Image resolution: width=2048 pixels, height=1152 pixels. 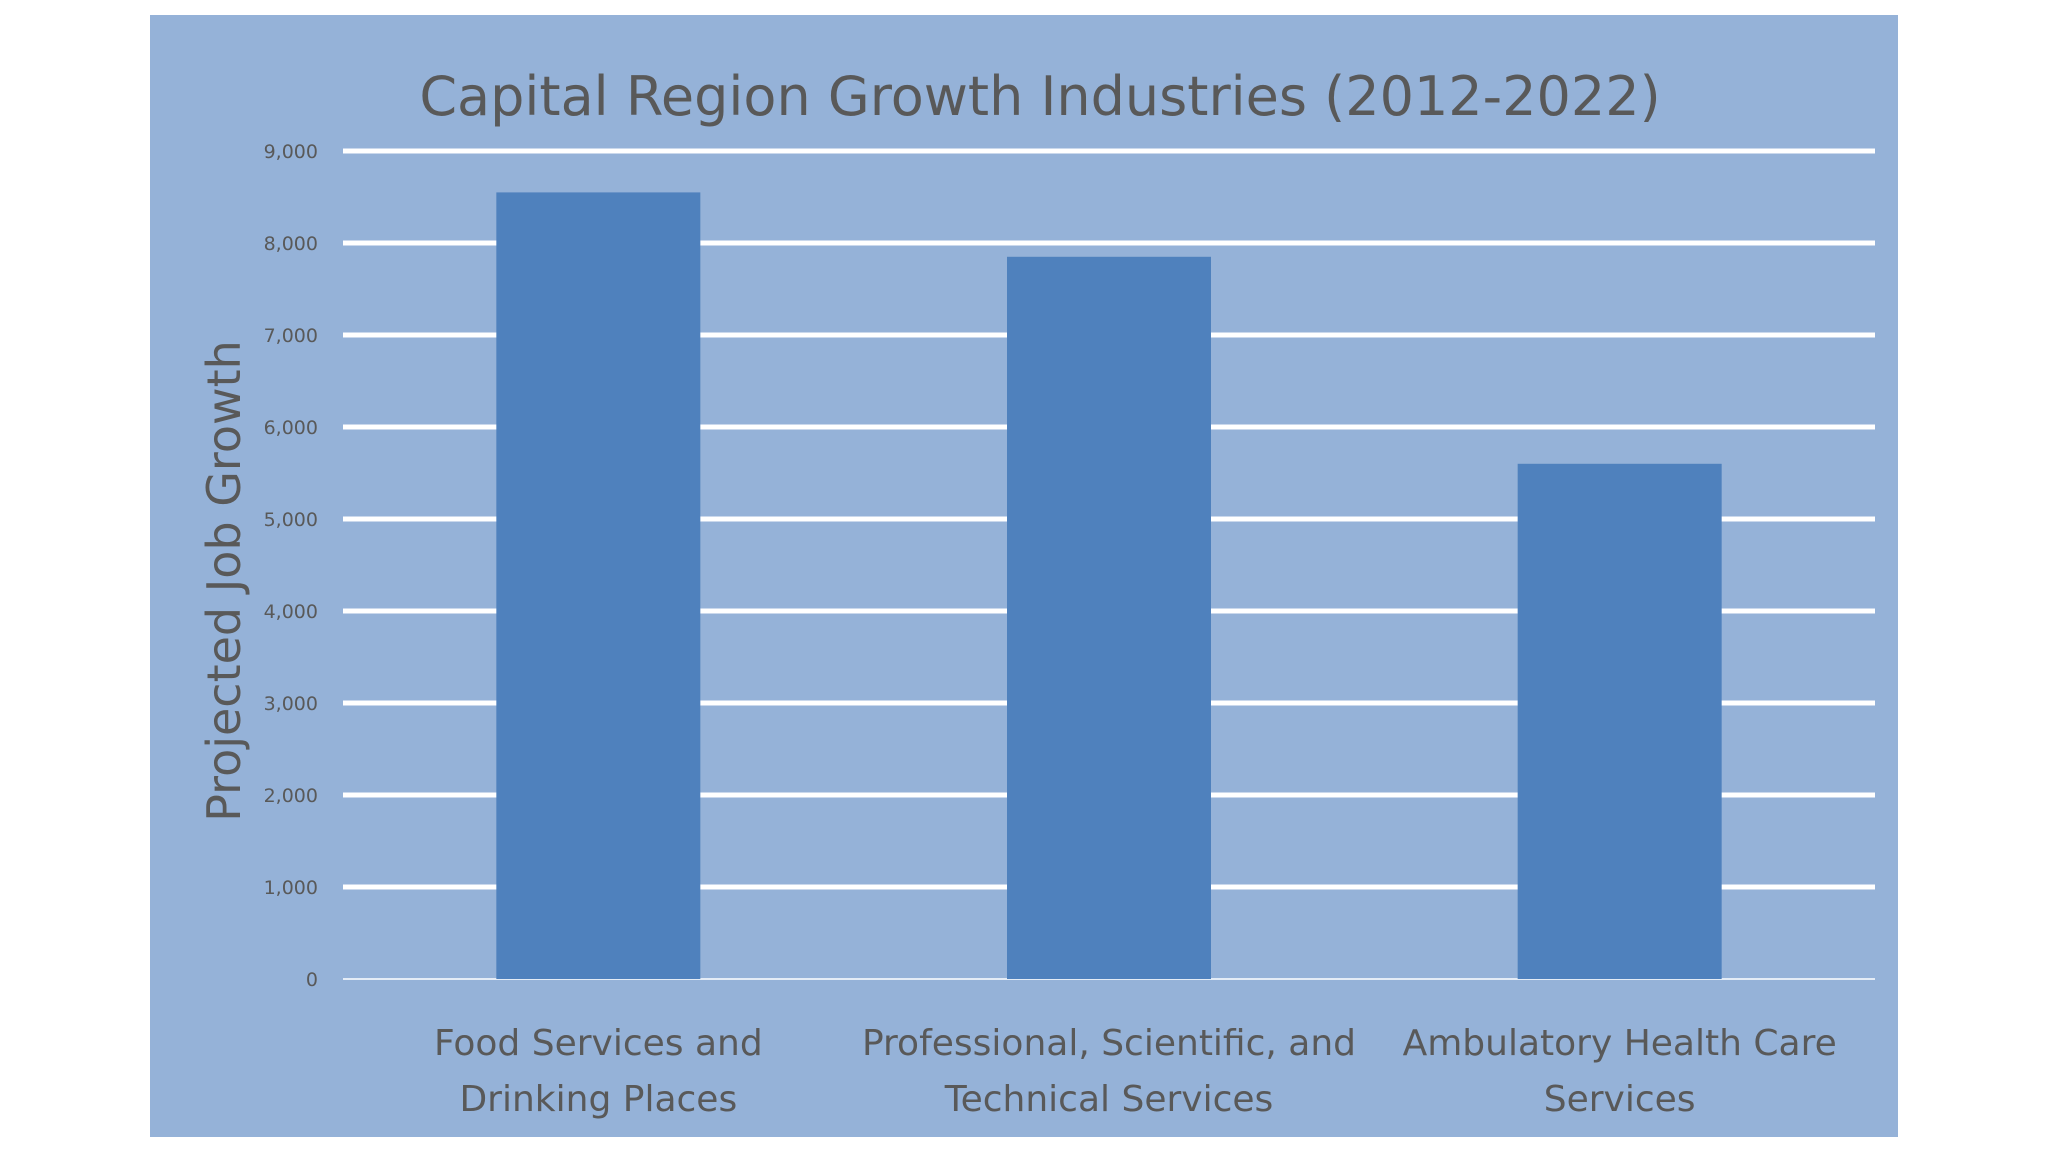 I want to click on y-tick-label: 2,000, so click(x=291, y=796).